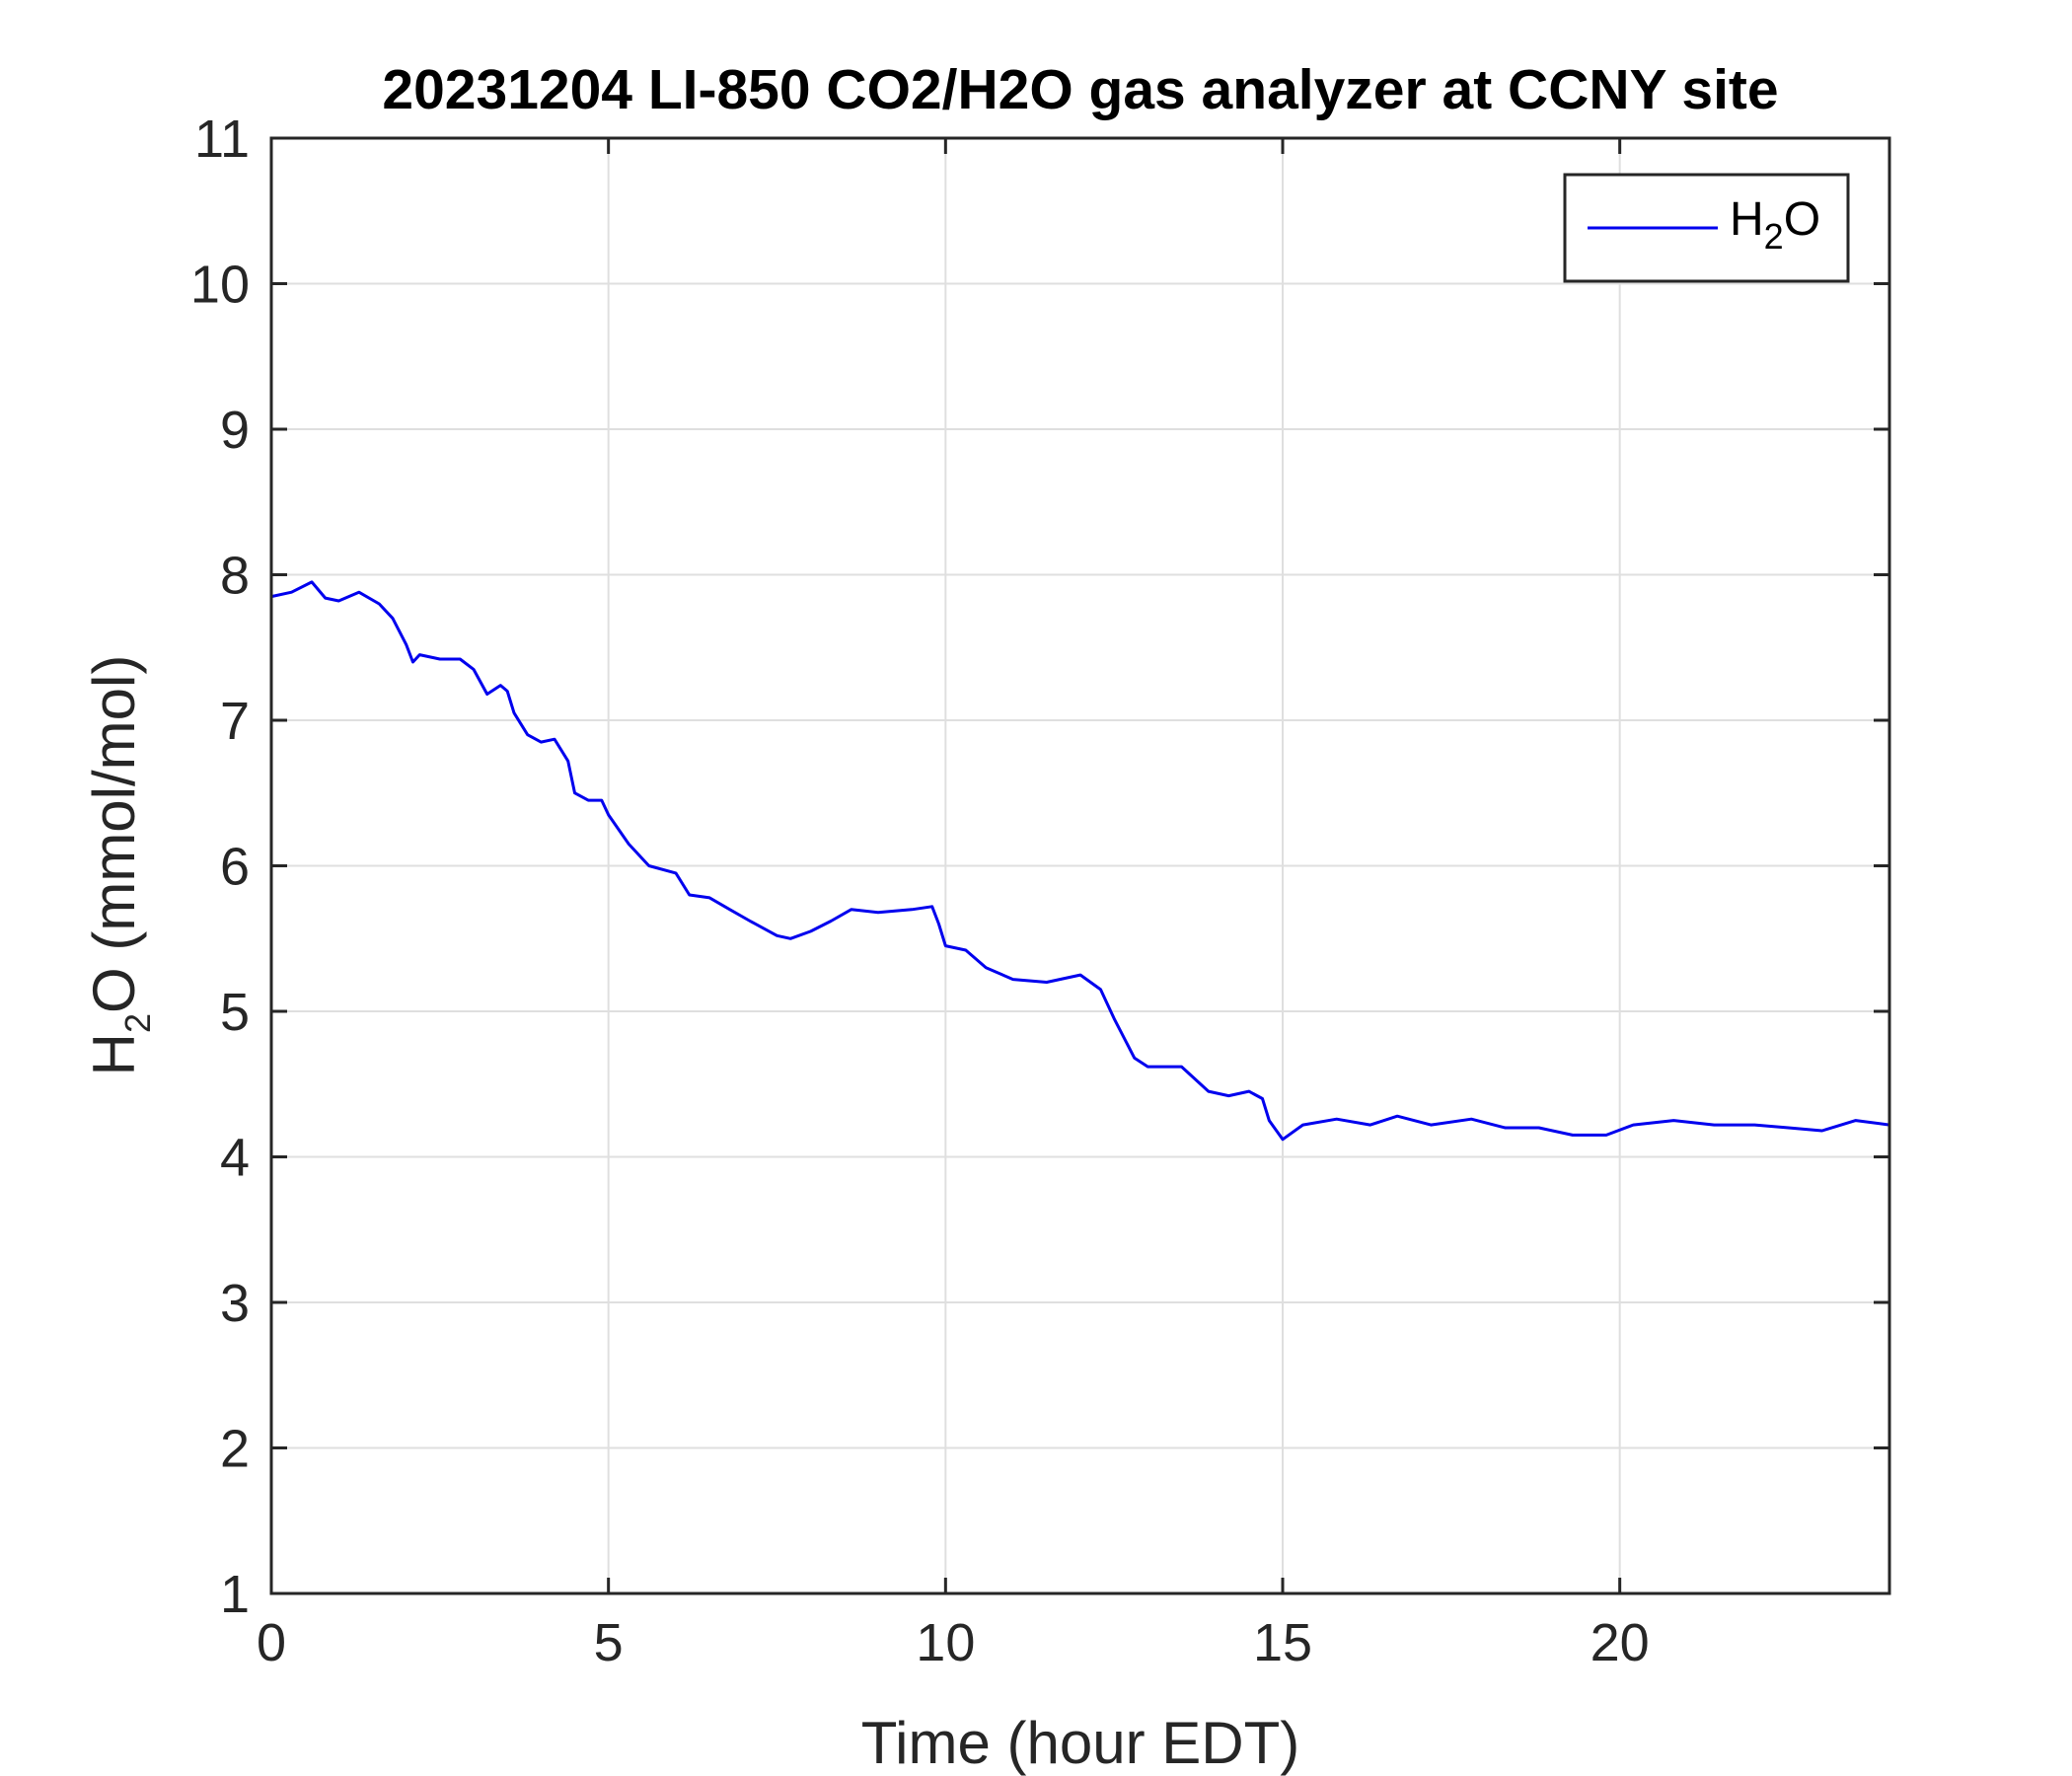  What do you see at coordinates (1283, 1643) in the screenshot?
I see `x-tick-label: 15` at bounding box center [1283, 1643].